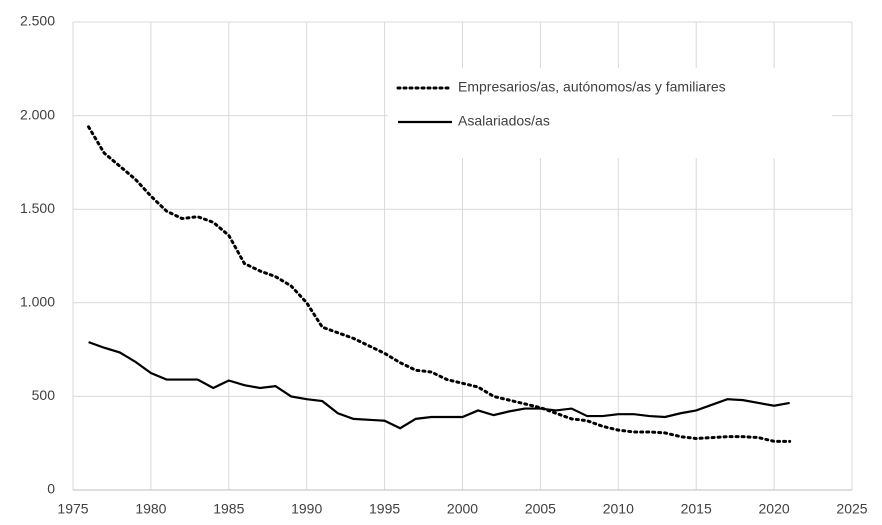 This screenshot has height=525, width=882. What do you see at coordinates (851, 509) in the screenshot?
I see `x-tick-label: 2025` at bounding box center [851, 509].